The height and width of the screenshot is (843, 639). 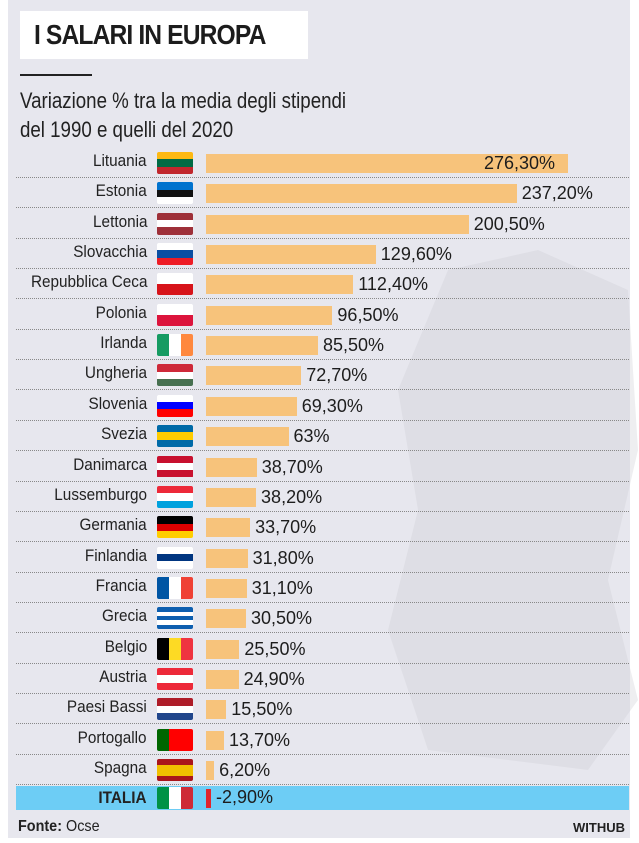 I want to click on bar-row: Lituania 276,30%, so click(x=322, y=163).